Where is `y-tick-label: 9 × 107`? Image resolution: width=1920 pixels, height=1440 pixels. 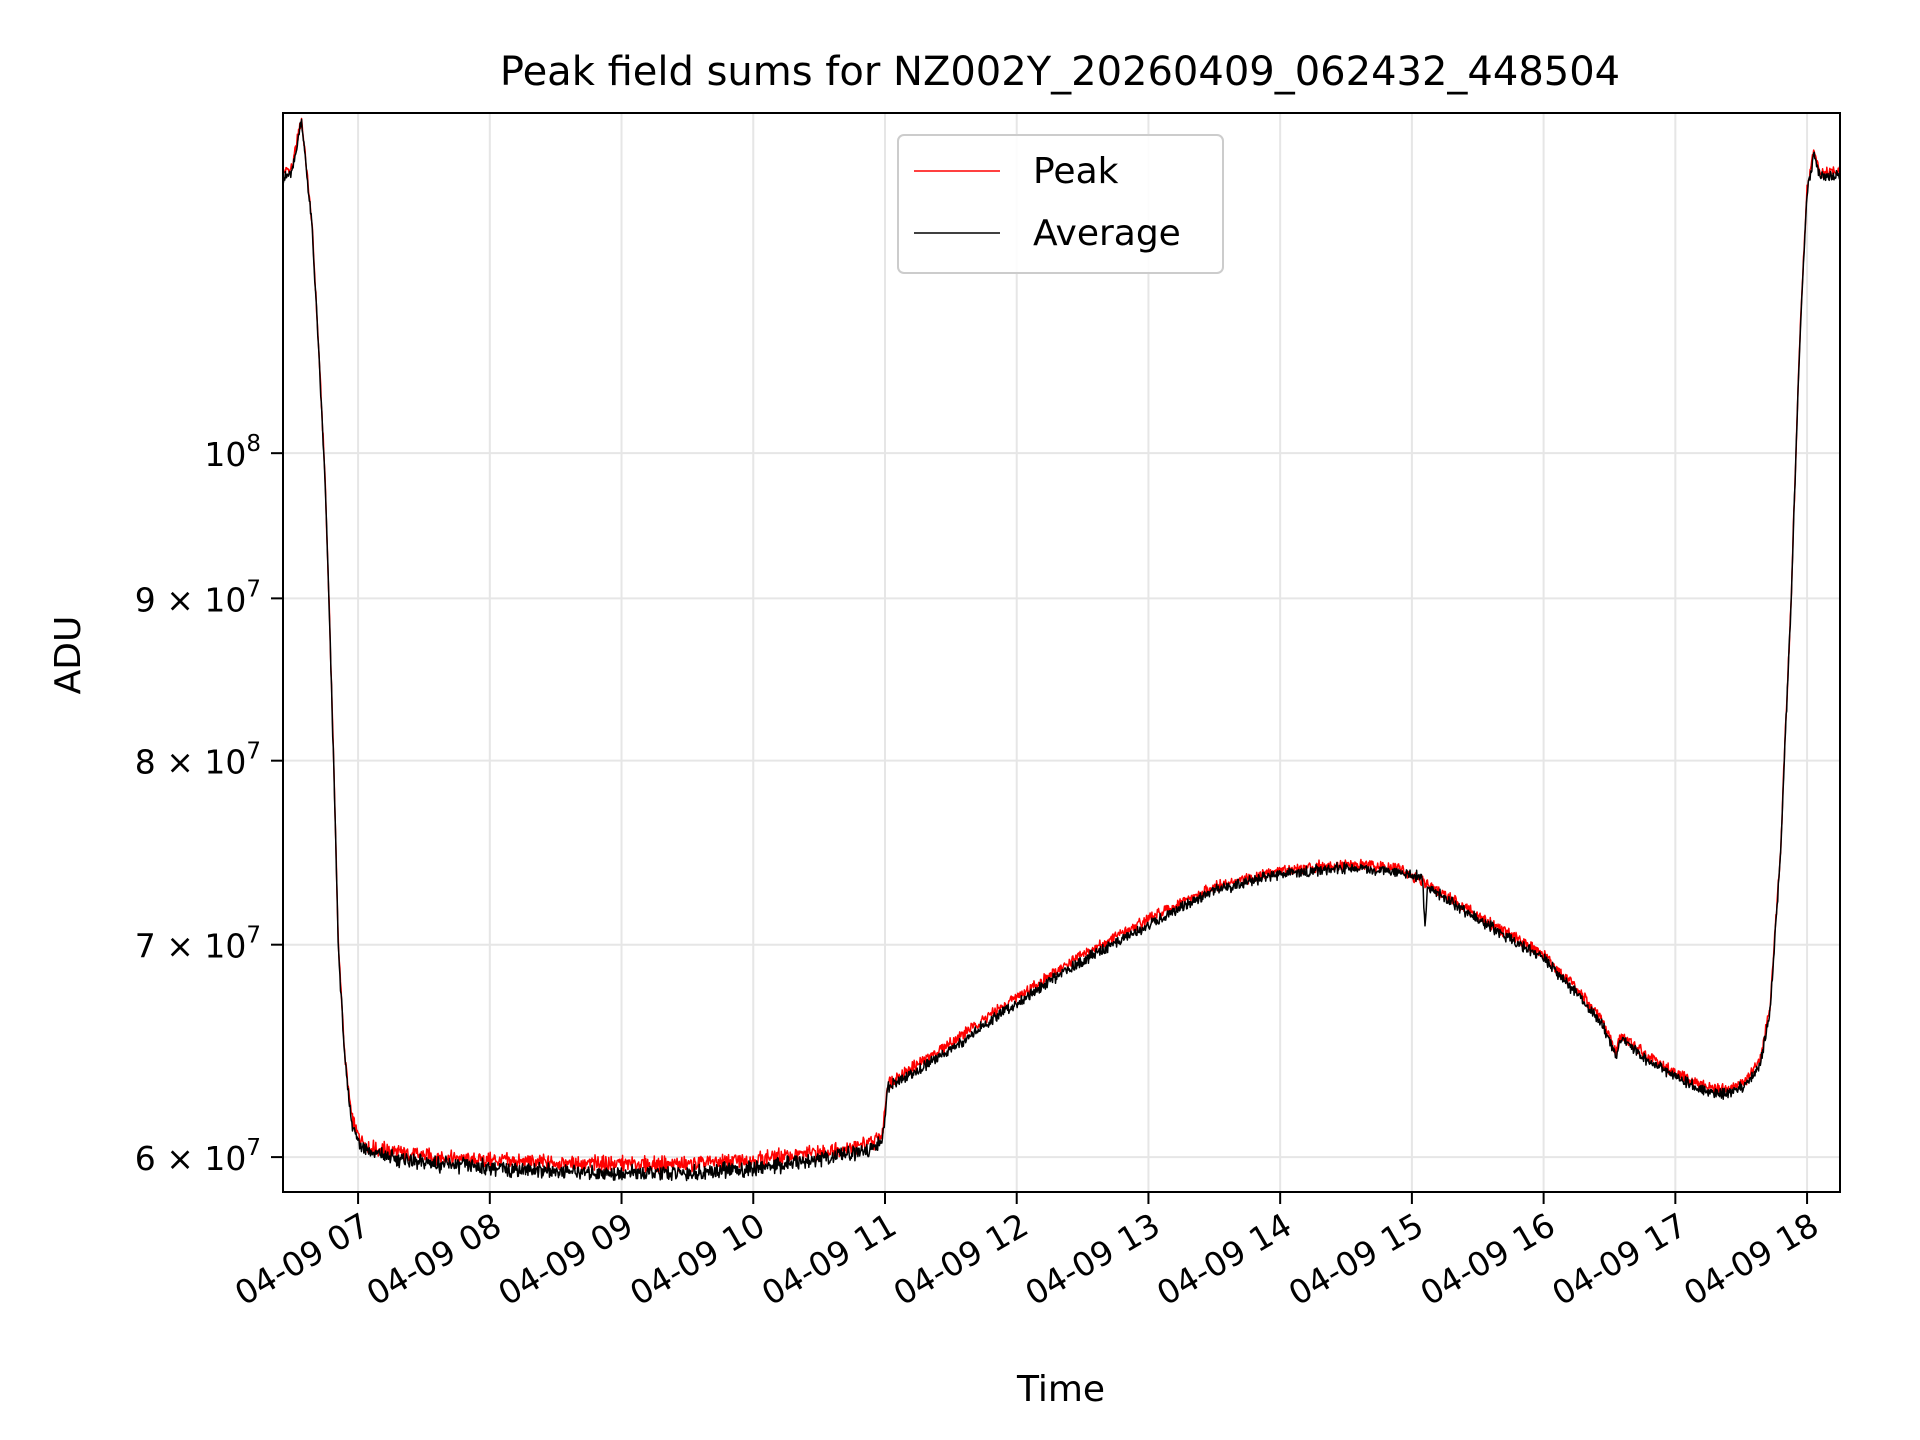
y-tick-label: 9 × 107 is located at coordinates (198, 597).